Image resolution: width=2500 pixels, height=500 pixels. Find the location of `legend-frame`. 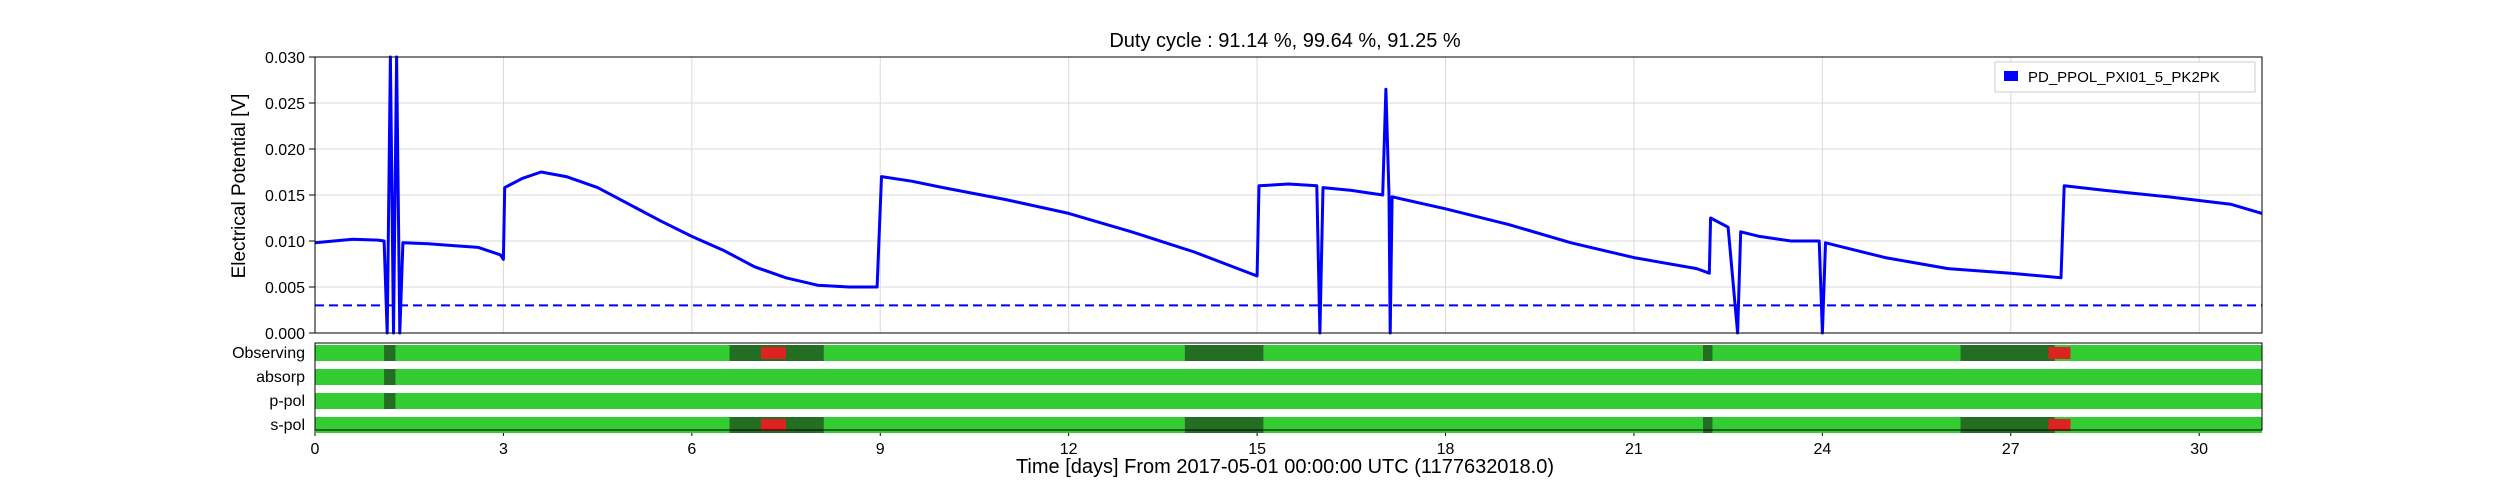

legend-frame is located at coordinates (2125, 77).